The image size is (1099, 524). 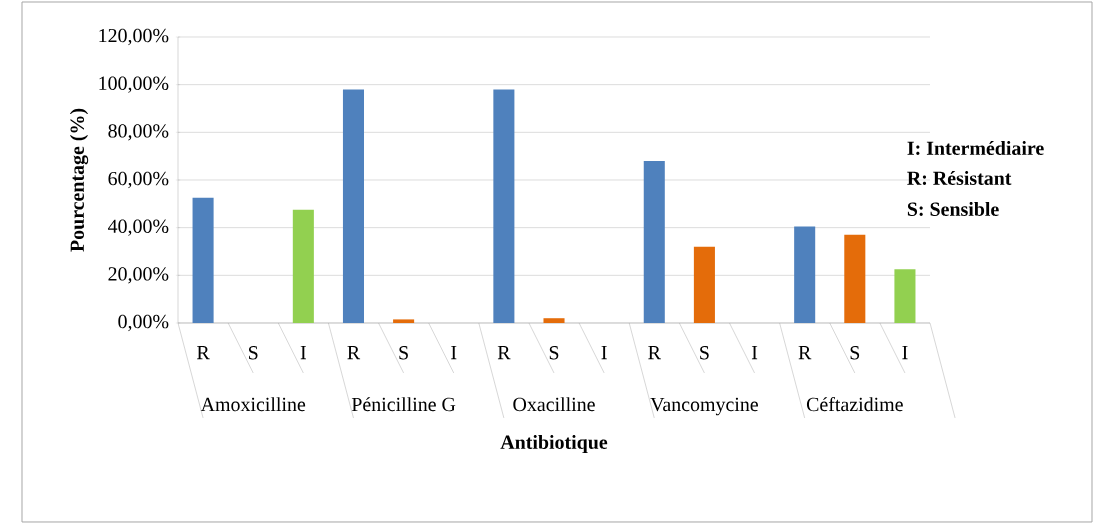 What do you see at coordinates (253, 404) in the screenshot?
I see `text: Amoxicilline` at bounding box center [253, 404].